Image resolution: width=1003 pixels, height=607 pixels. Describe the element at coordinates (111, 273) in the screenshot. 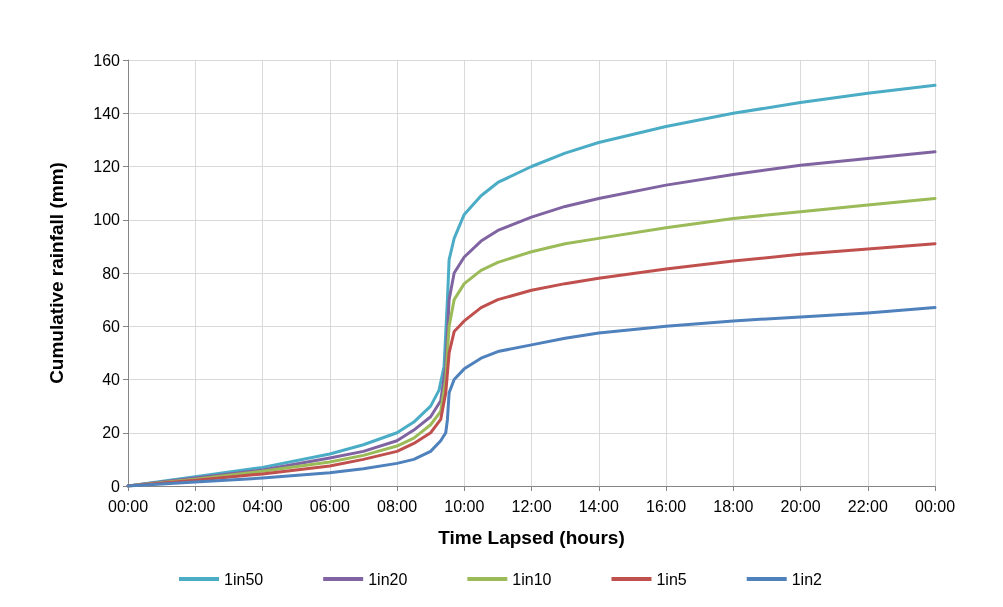

I see `y-tick-label: 80` at that location.